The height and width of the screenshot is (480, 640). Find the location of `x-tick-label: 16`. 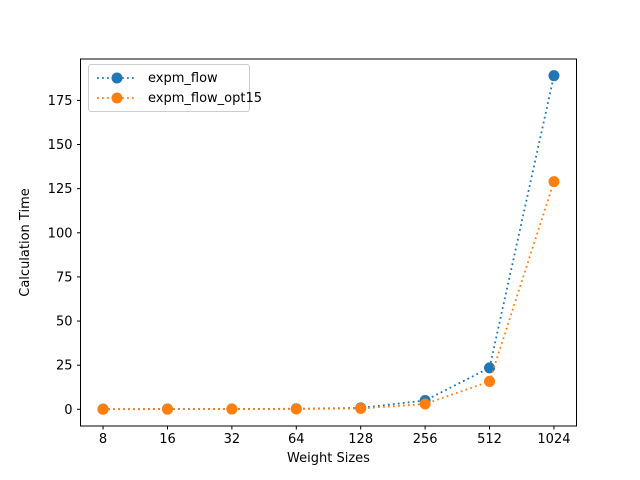

x-tick-label: 16 is located at coordinates (167, 439).